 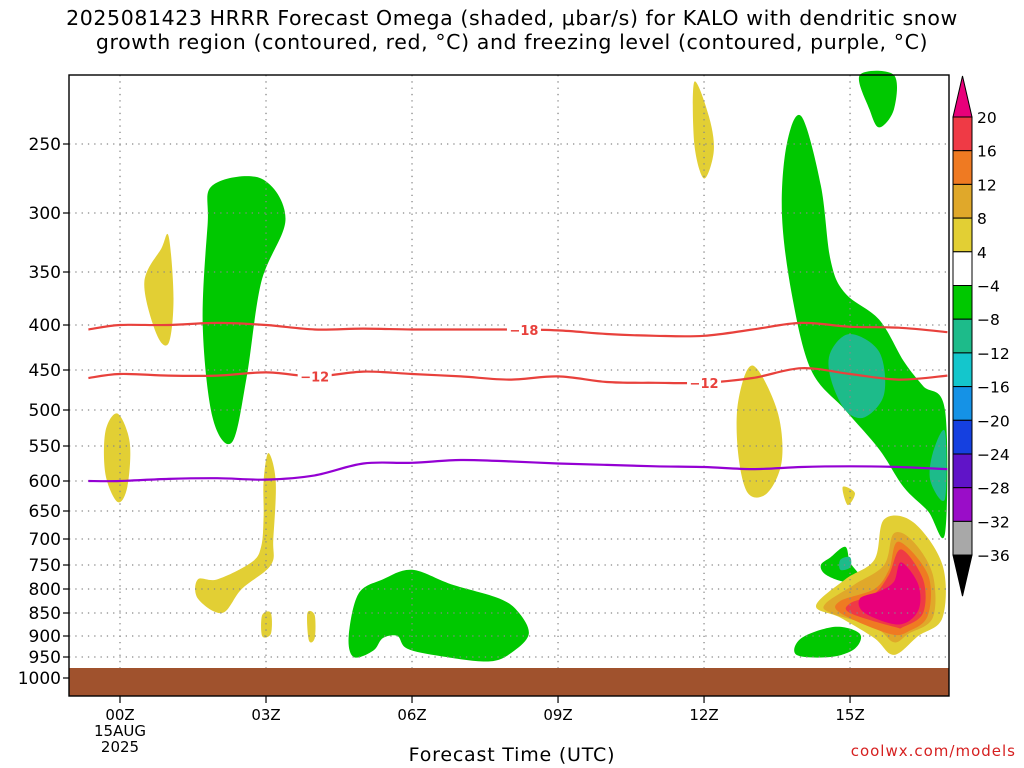 I want to click on x-tick-date: 15AUG, so click(x=120, y=731).